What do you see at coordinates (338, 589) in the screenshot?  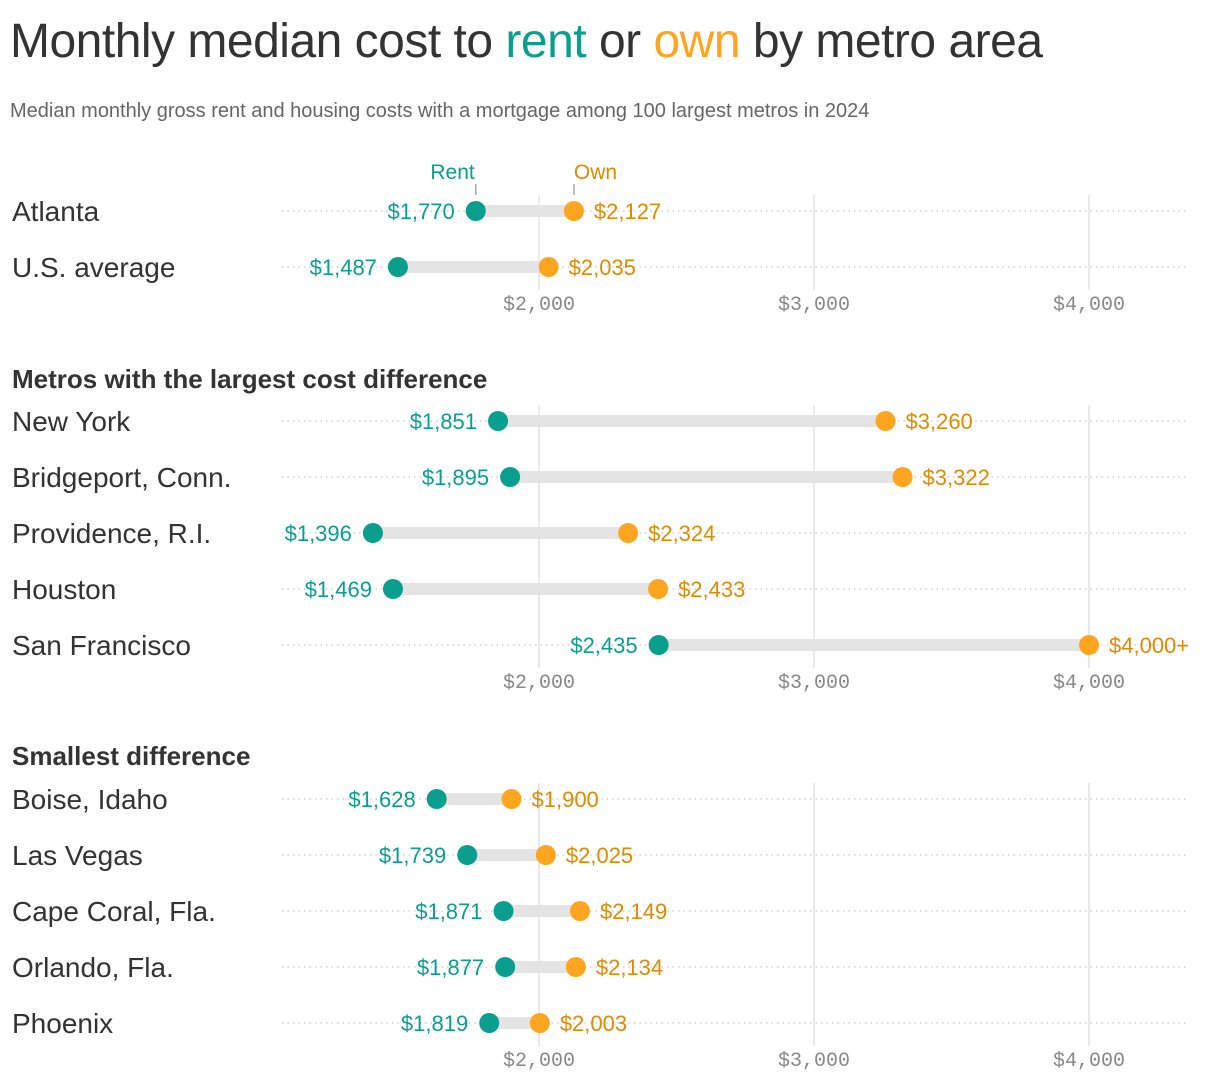 I see `rent-value-label: $1,469` at bounding box center [338, 589].